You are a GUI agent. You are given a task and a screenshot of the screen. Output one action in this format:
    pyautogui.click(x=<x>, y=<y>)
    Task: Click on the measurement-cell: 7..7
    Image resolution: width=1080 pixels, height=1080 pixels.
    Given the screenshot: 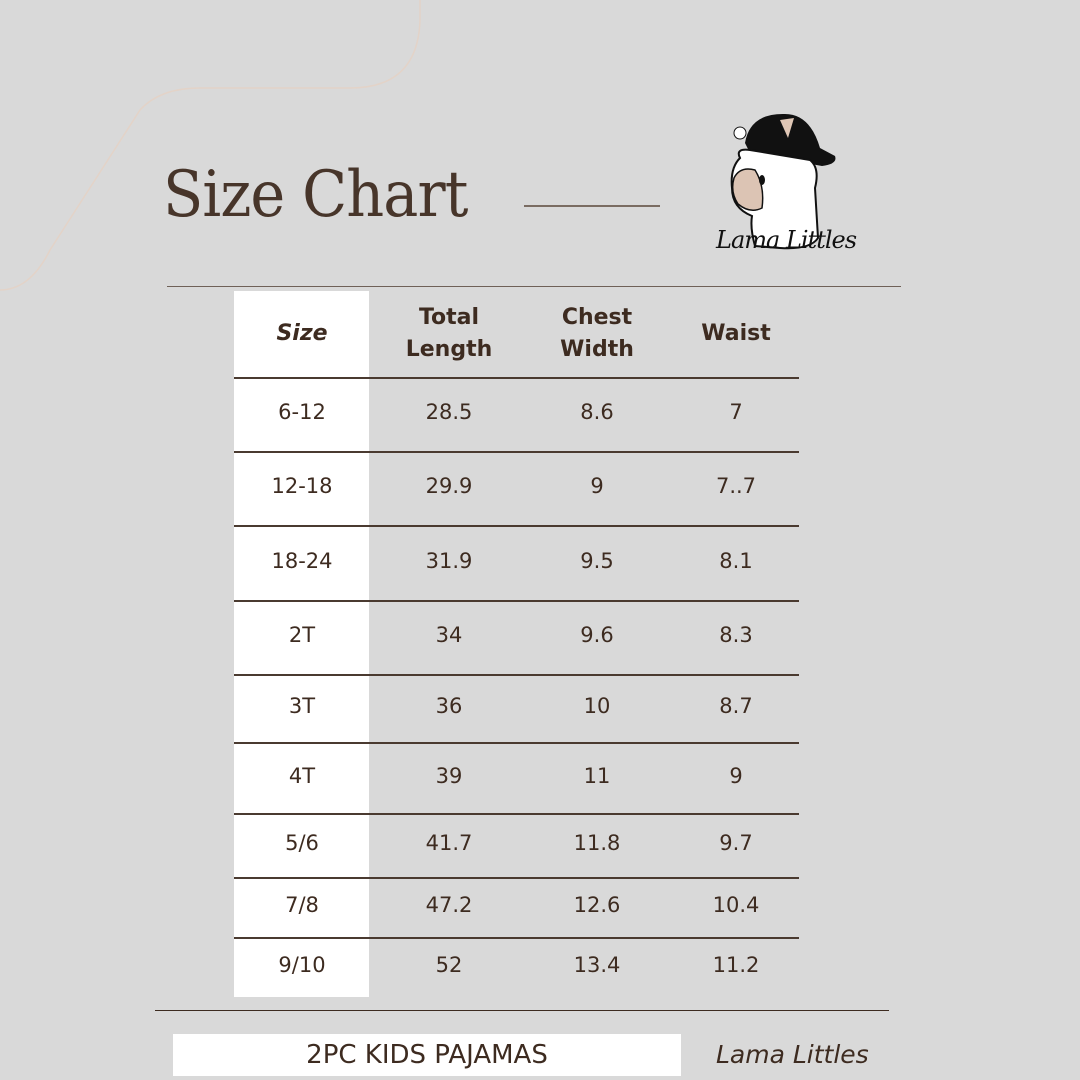 What is the action you would take?
    pyautogui.click(x=736, y=486)
    